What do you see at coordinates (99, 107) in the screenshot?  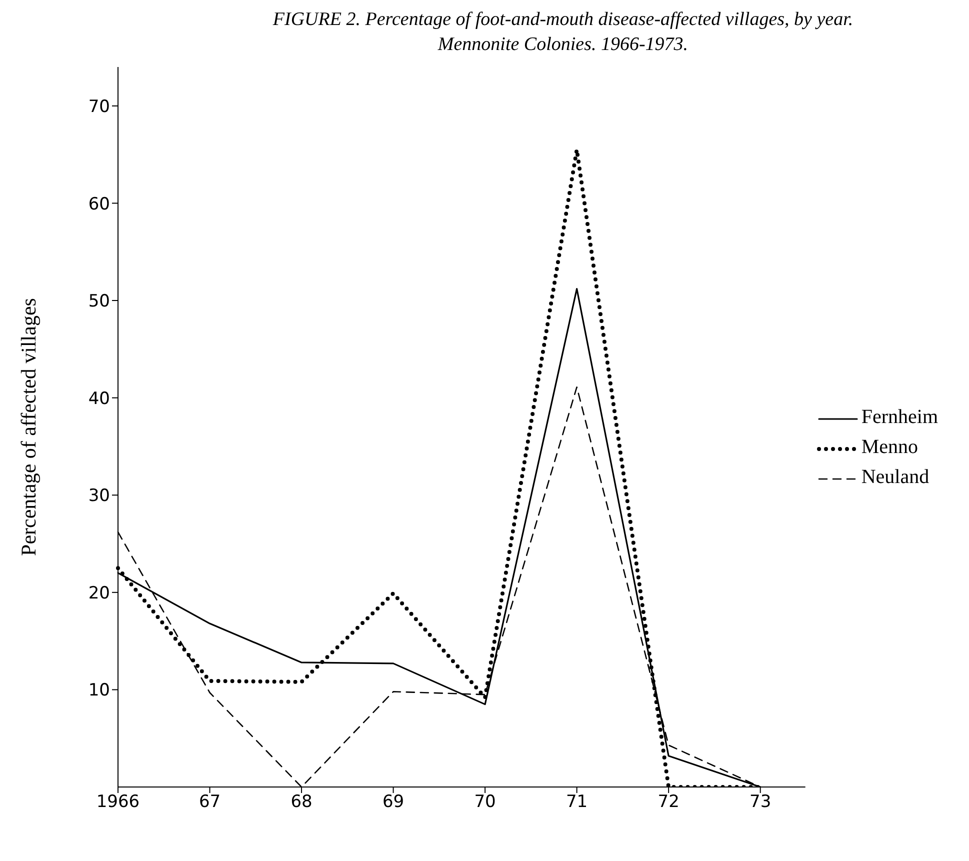 I see `y-tick-label: 70` at bounding box center [99, 107].